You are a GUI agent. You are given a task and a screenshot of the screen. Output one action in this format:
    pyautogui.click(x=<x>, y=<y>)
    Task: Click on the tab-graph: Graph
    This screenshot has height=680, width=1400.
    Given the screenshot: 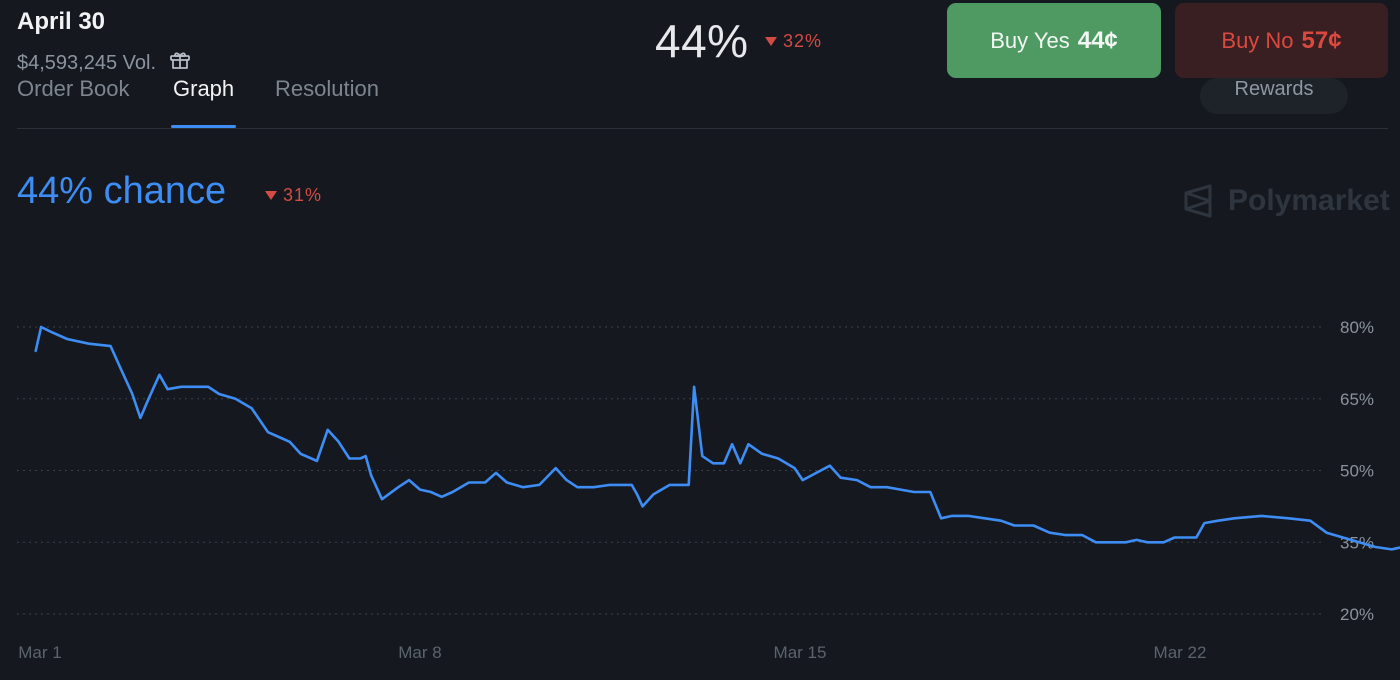 What is the action you would take?
    pyautogui.click(x=204, y=89)
    